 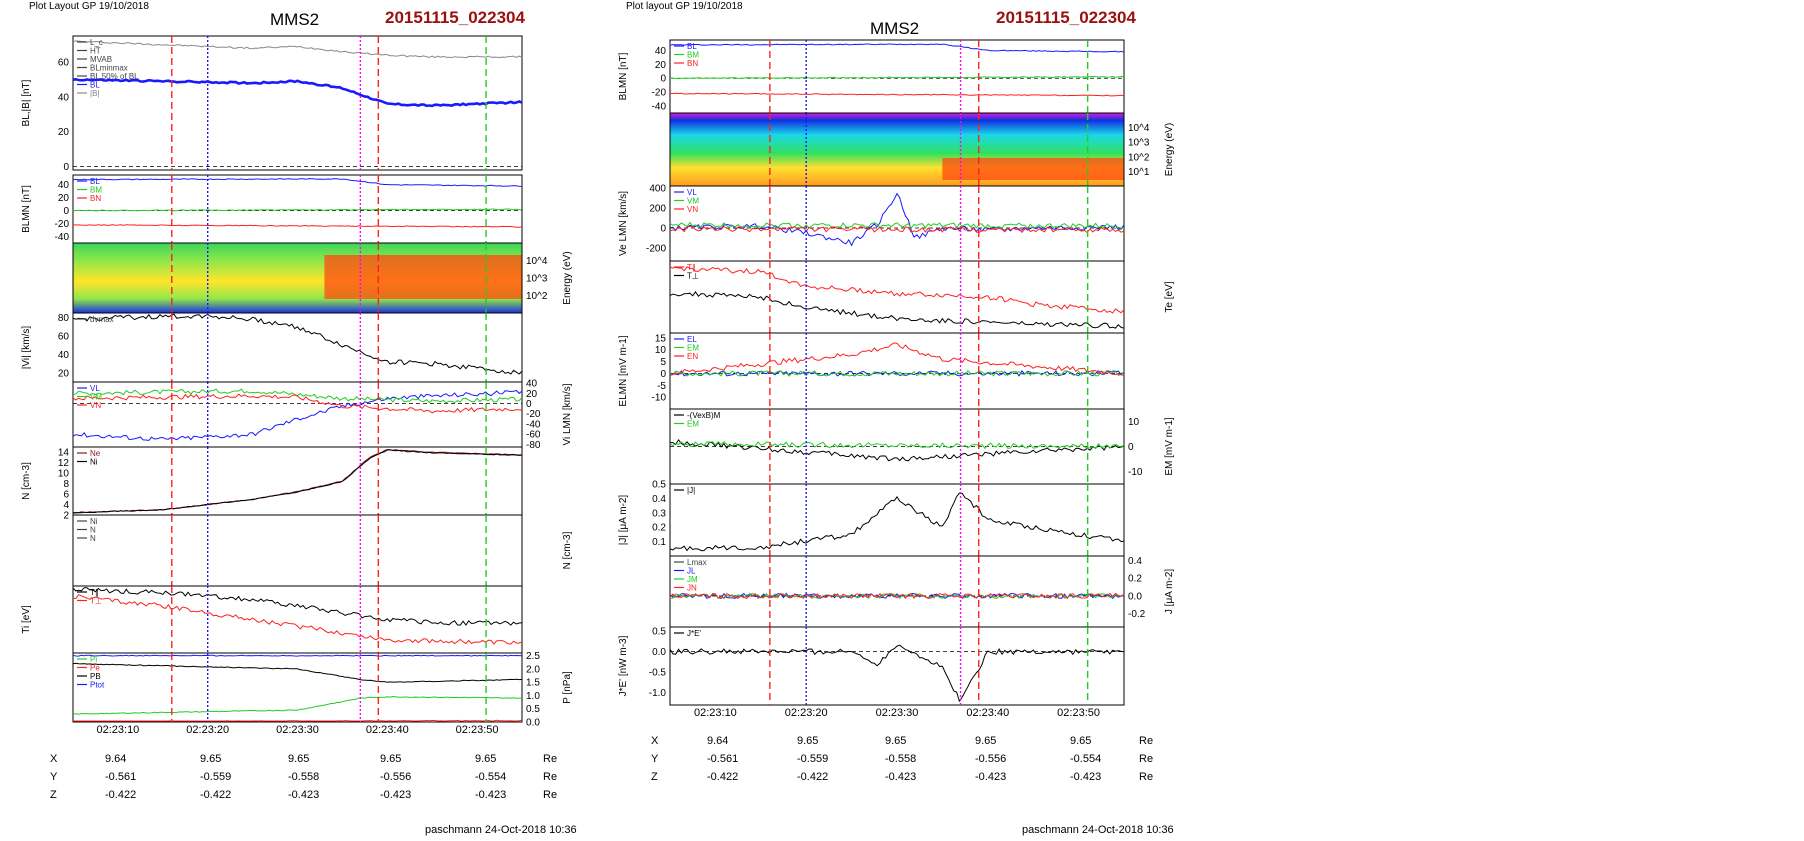 I want to click on series-line-T⊥, so click(x=897, y=310).